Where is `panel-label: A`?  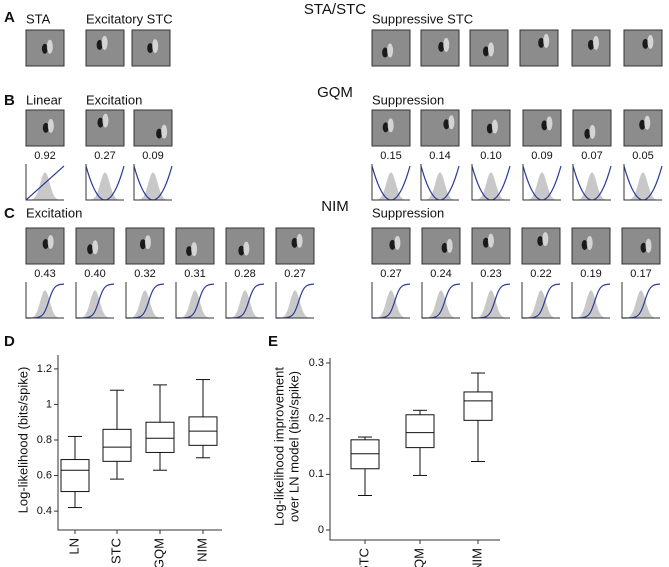
panel-label: A is located at coordinates (9, 17).